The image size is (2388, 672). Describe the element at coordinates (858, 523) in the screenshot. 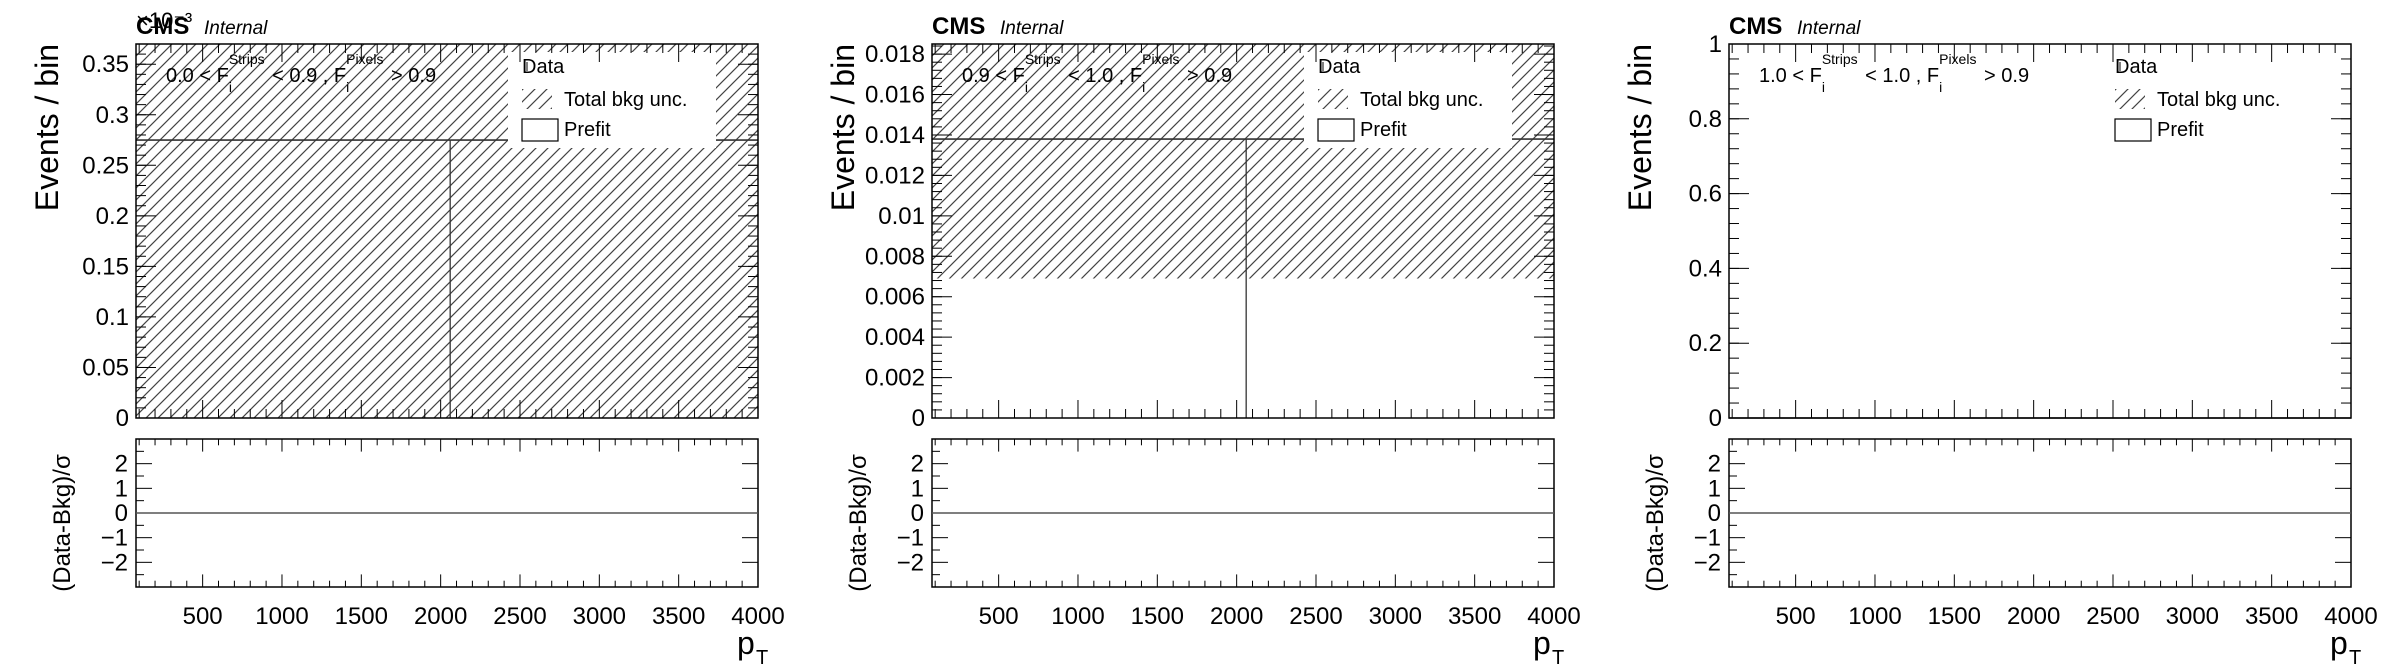

I see `ratio-axis-title: (Data-Bkg)/σ` at that location.